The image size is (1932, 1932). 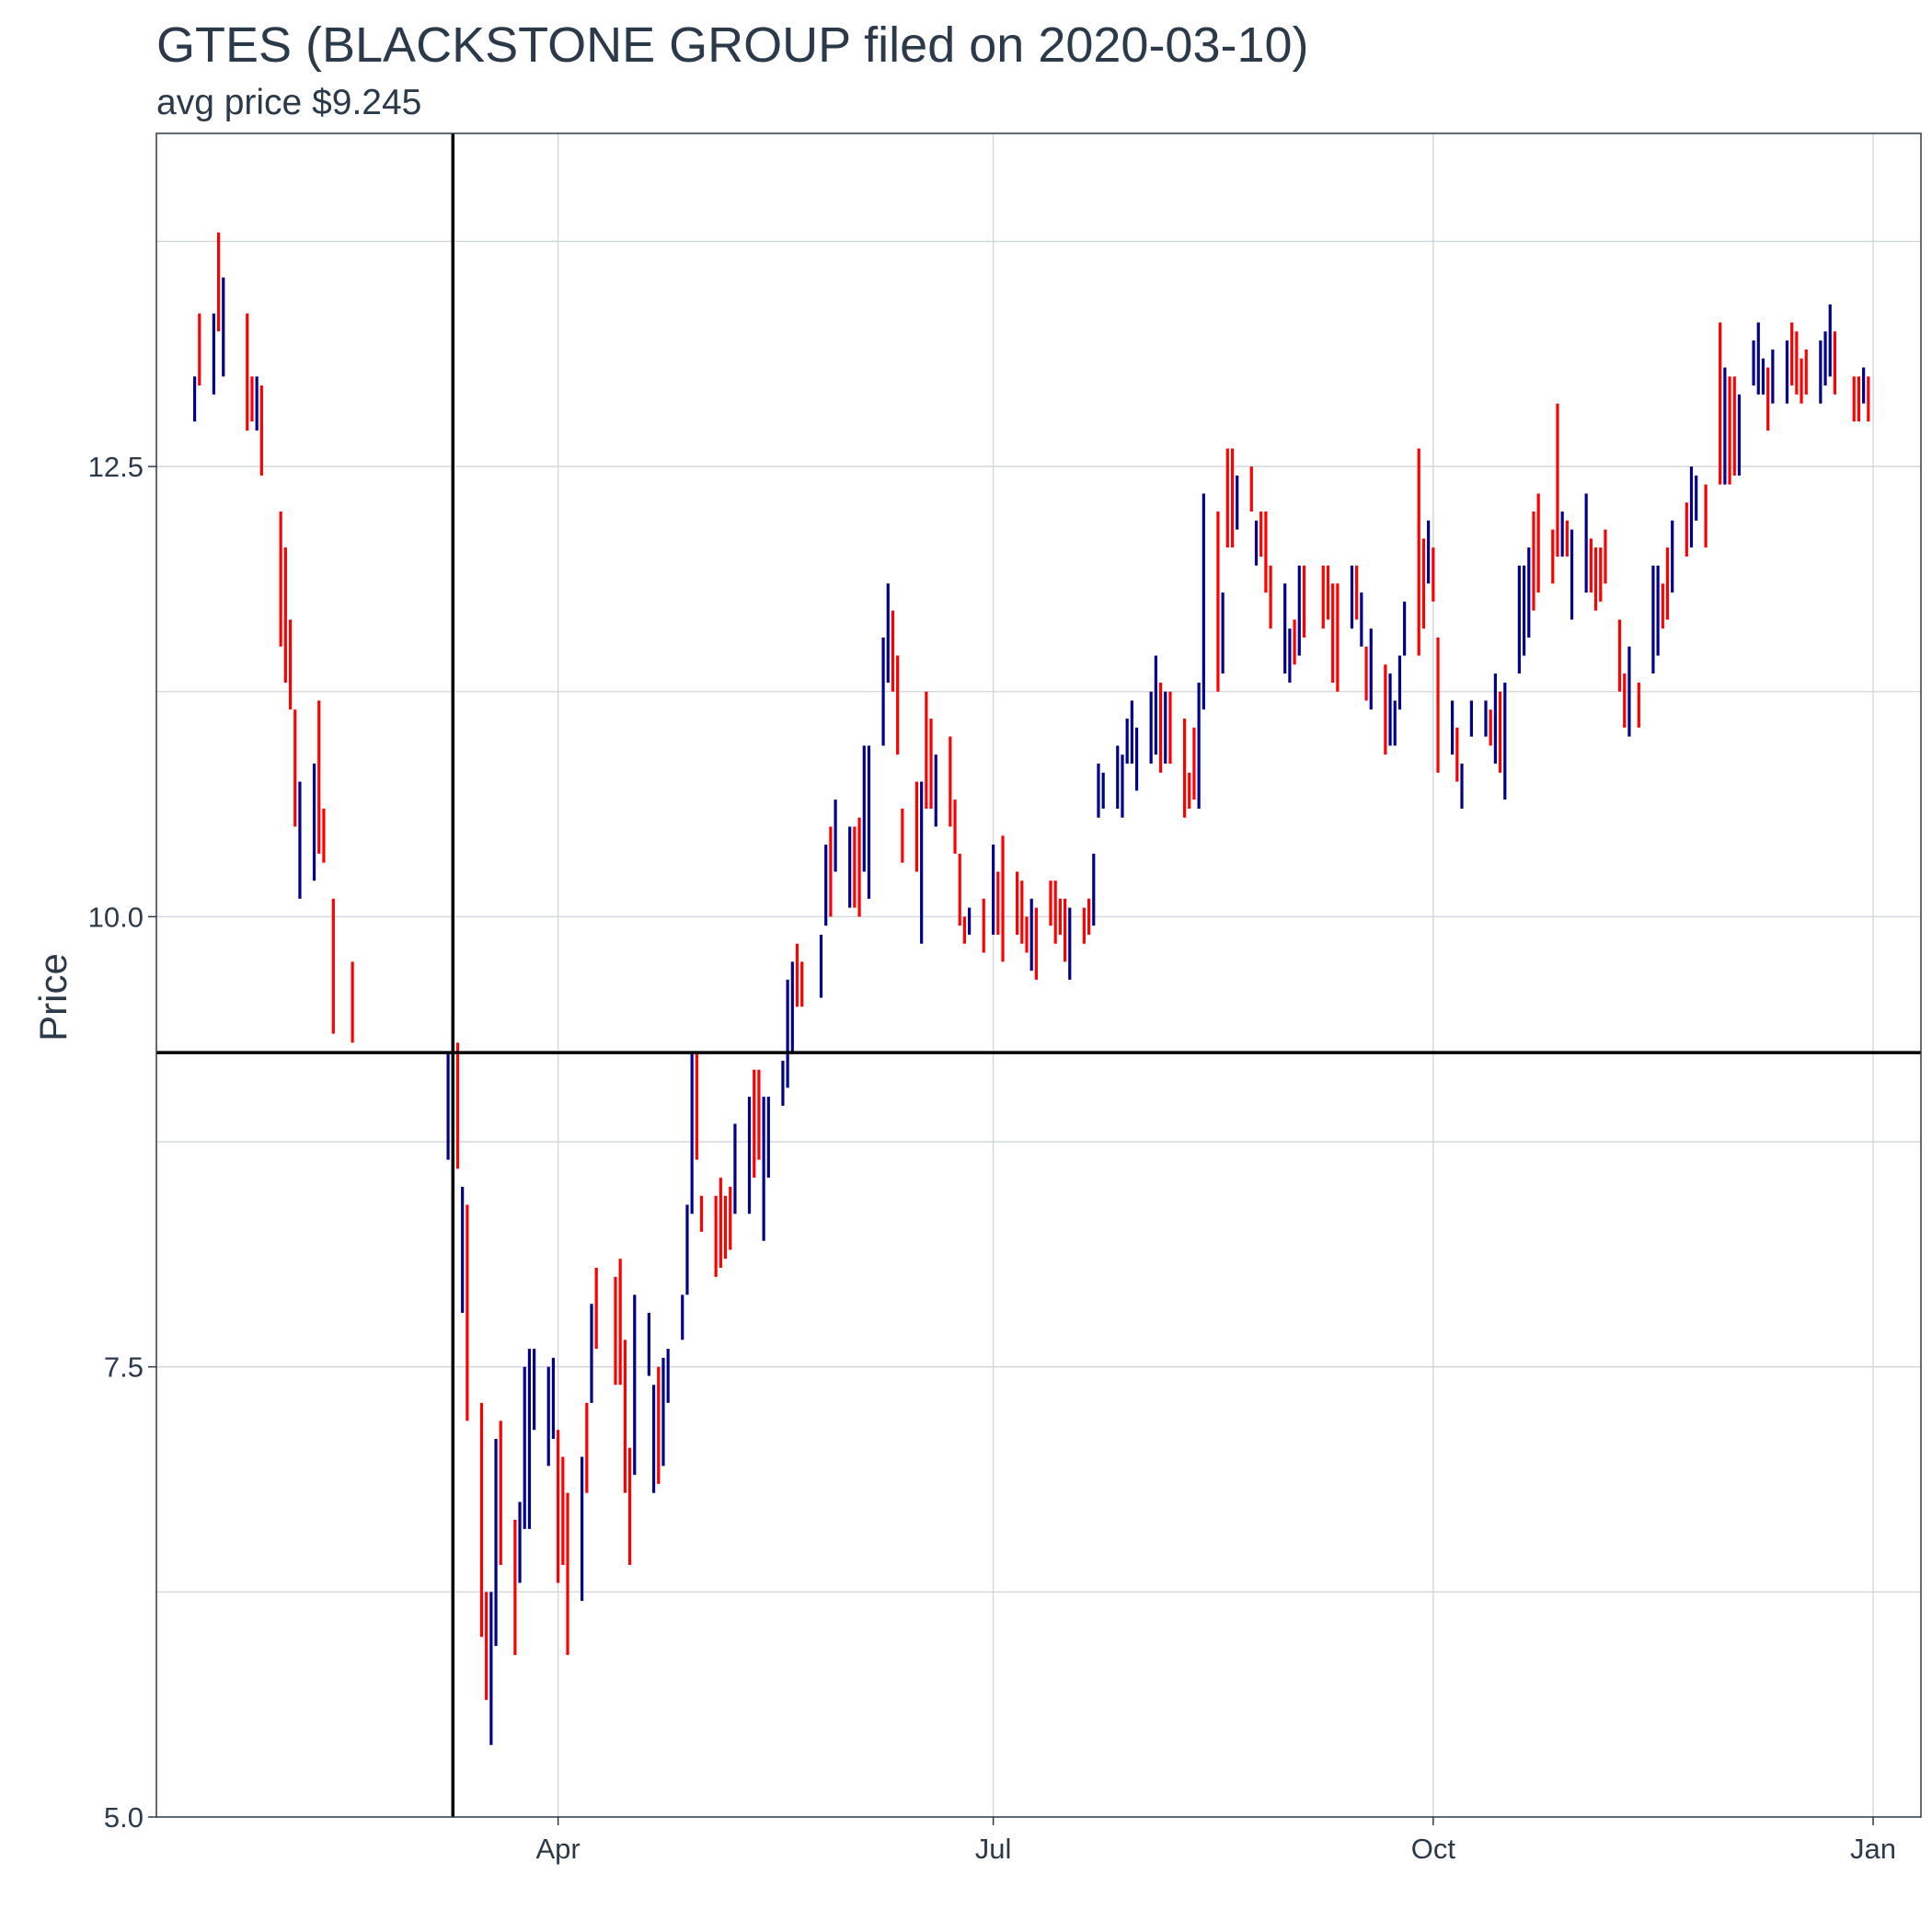 I want to click on x-tick-label: Jul, so click(x=993, y=1849).